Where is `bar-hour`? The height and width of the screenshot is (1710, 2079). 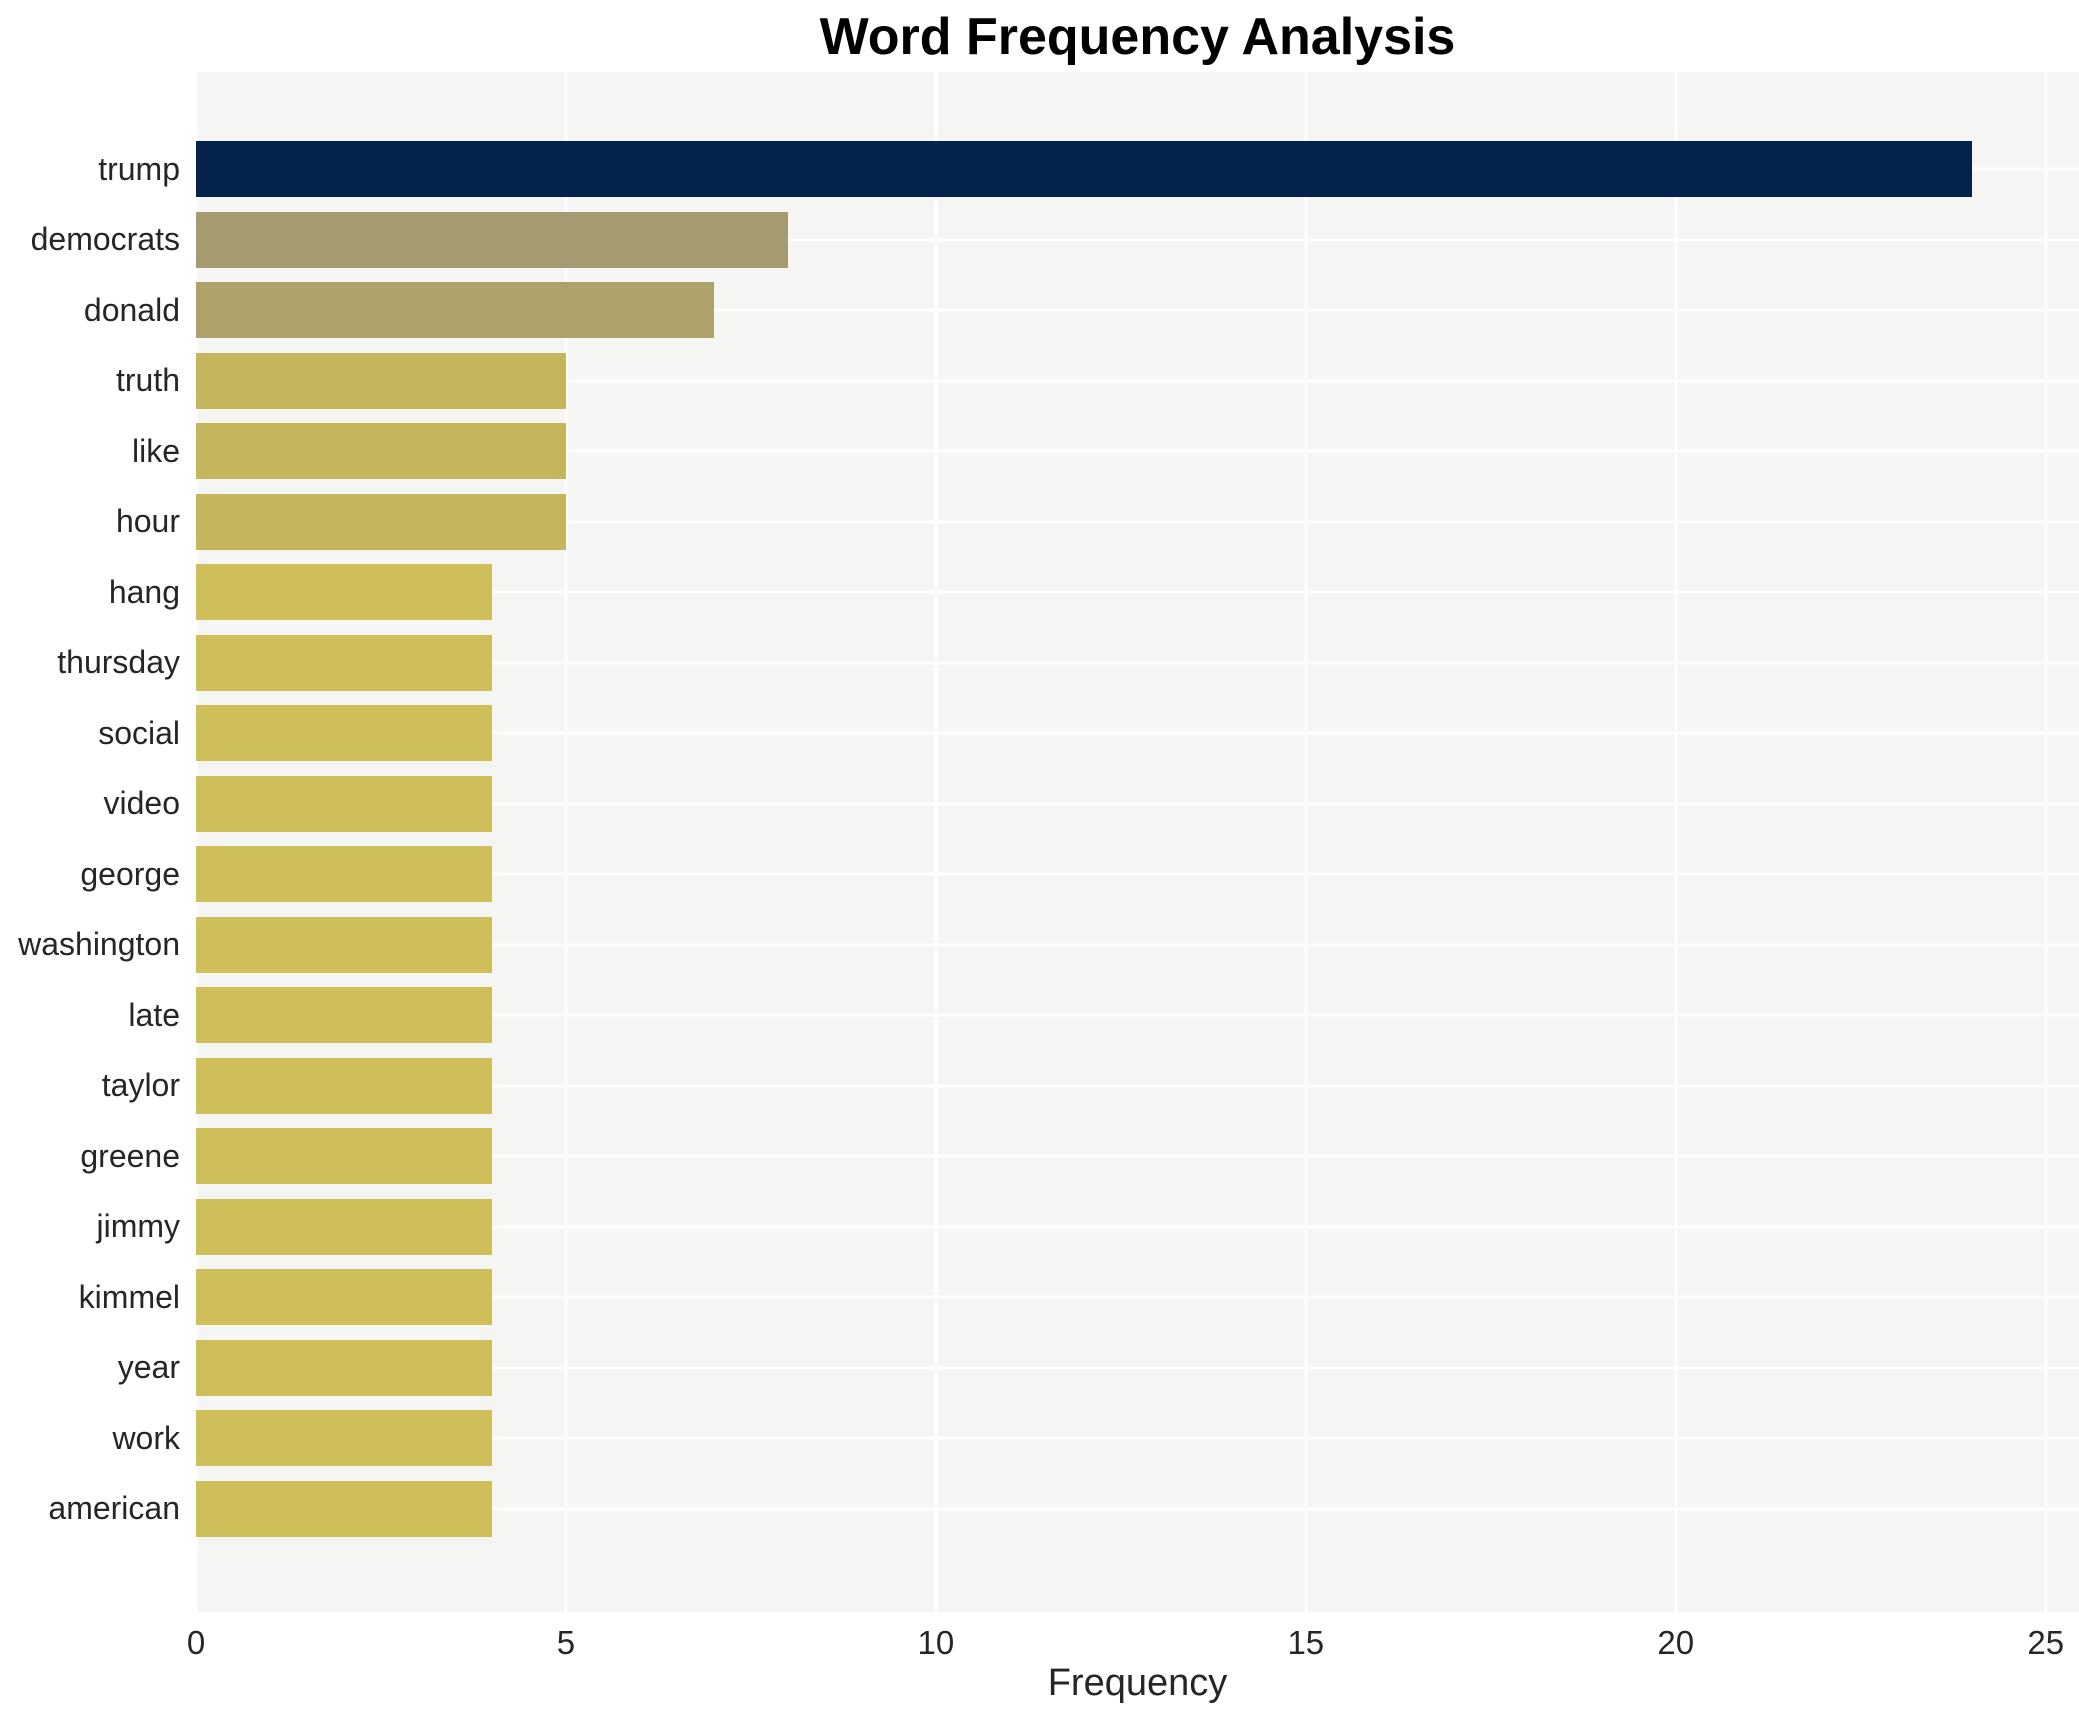
bar-hour is located at coordinates (381, 521).